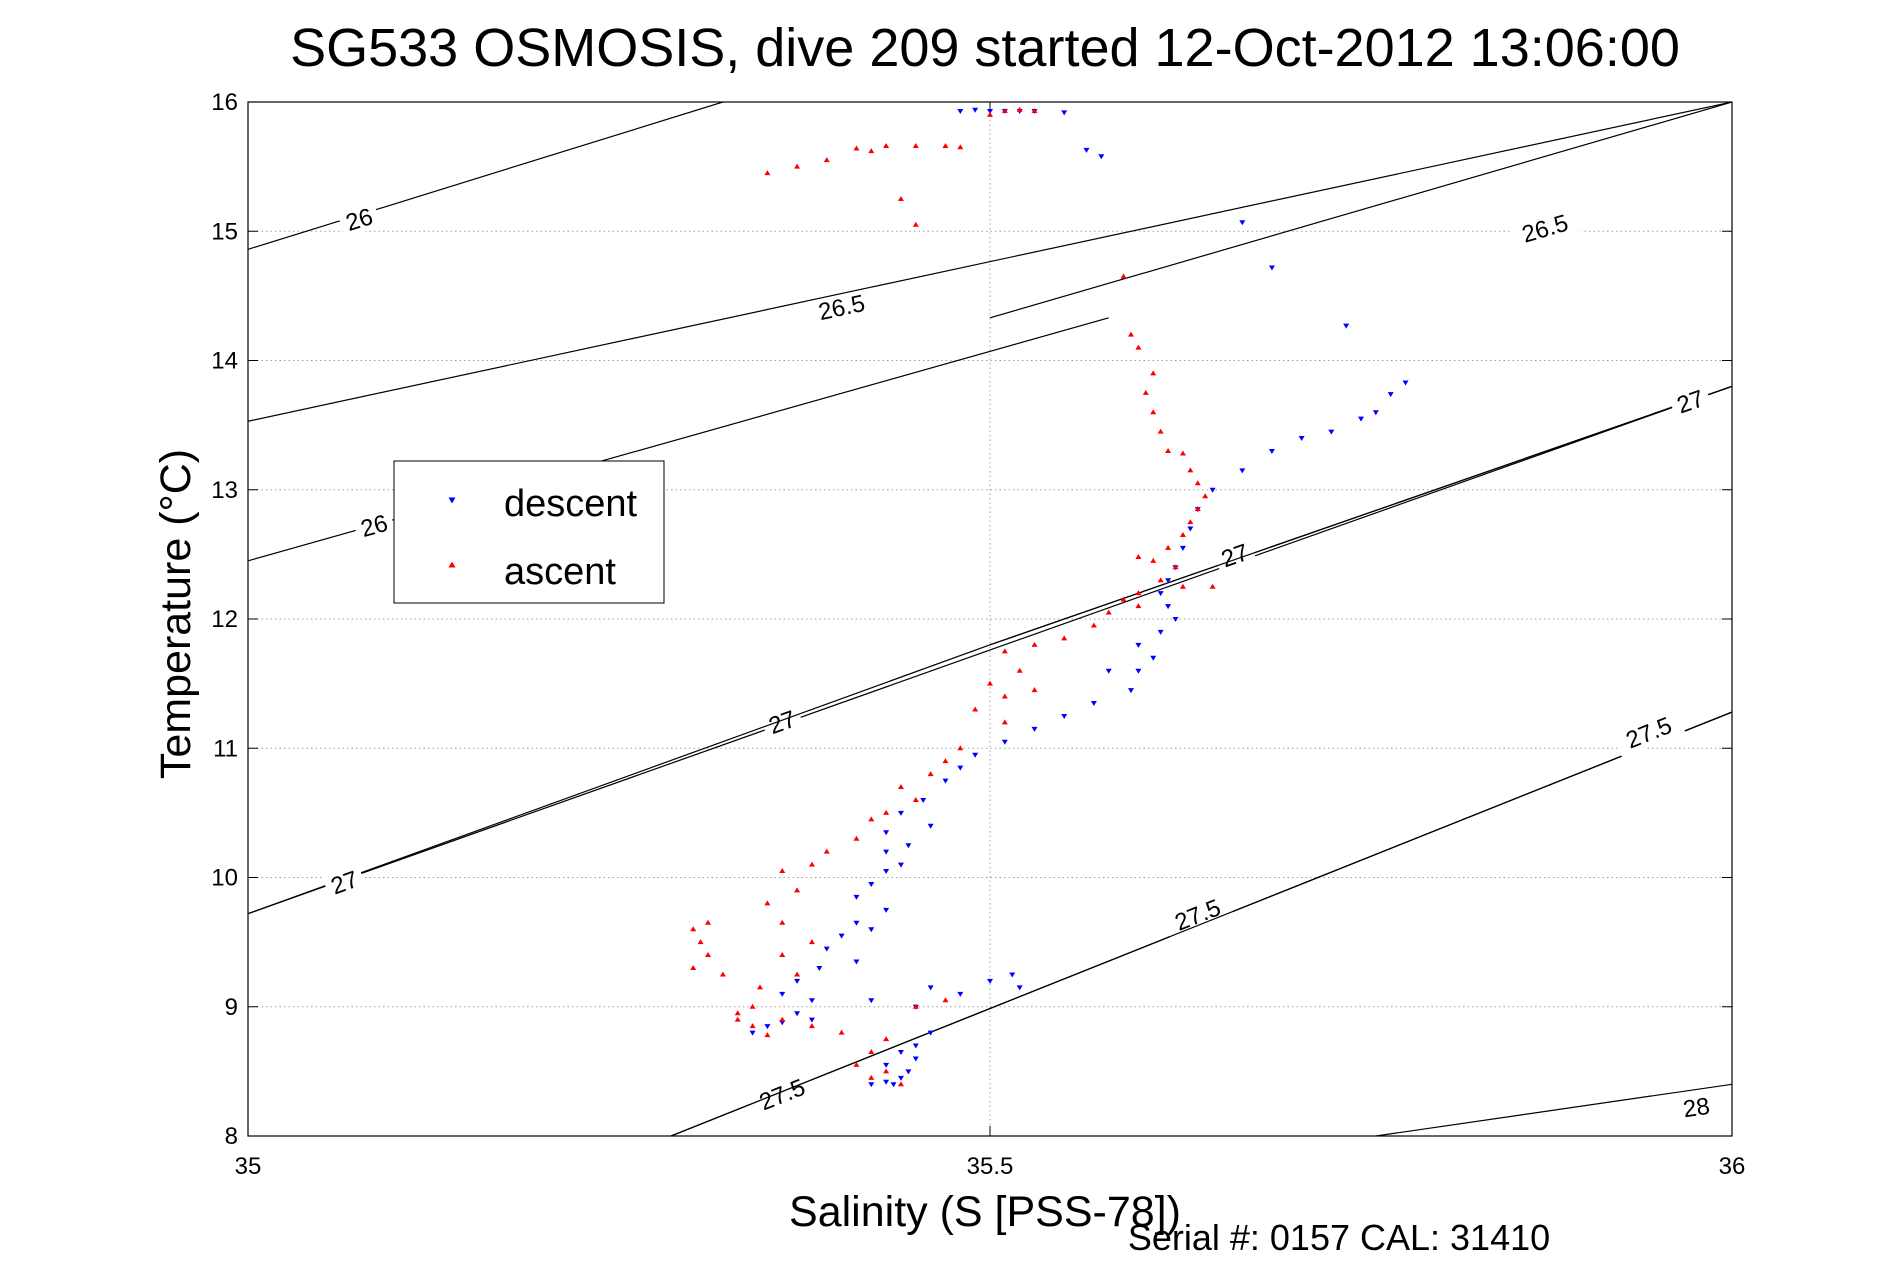 Image resolution: width=1891 pixels, height=1267 pixels. Describe the element at coordinates (224, 490) in the screenshot. I see `y-tick-label: 13` at that location.